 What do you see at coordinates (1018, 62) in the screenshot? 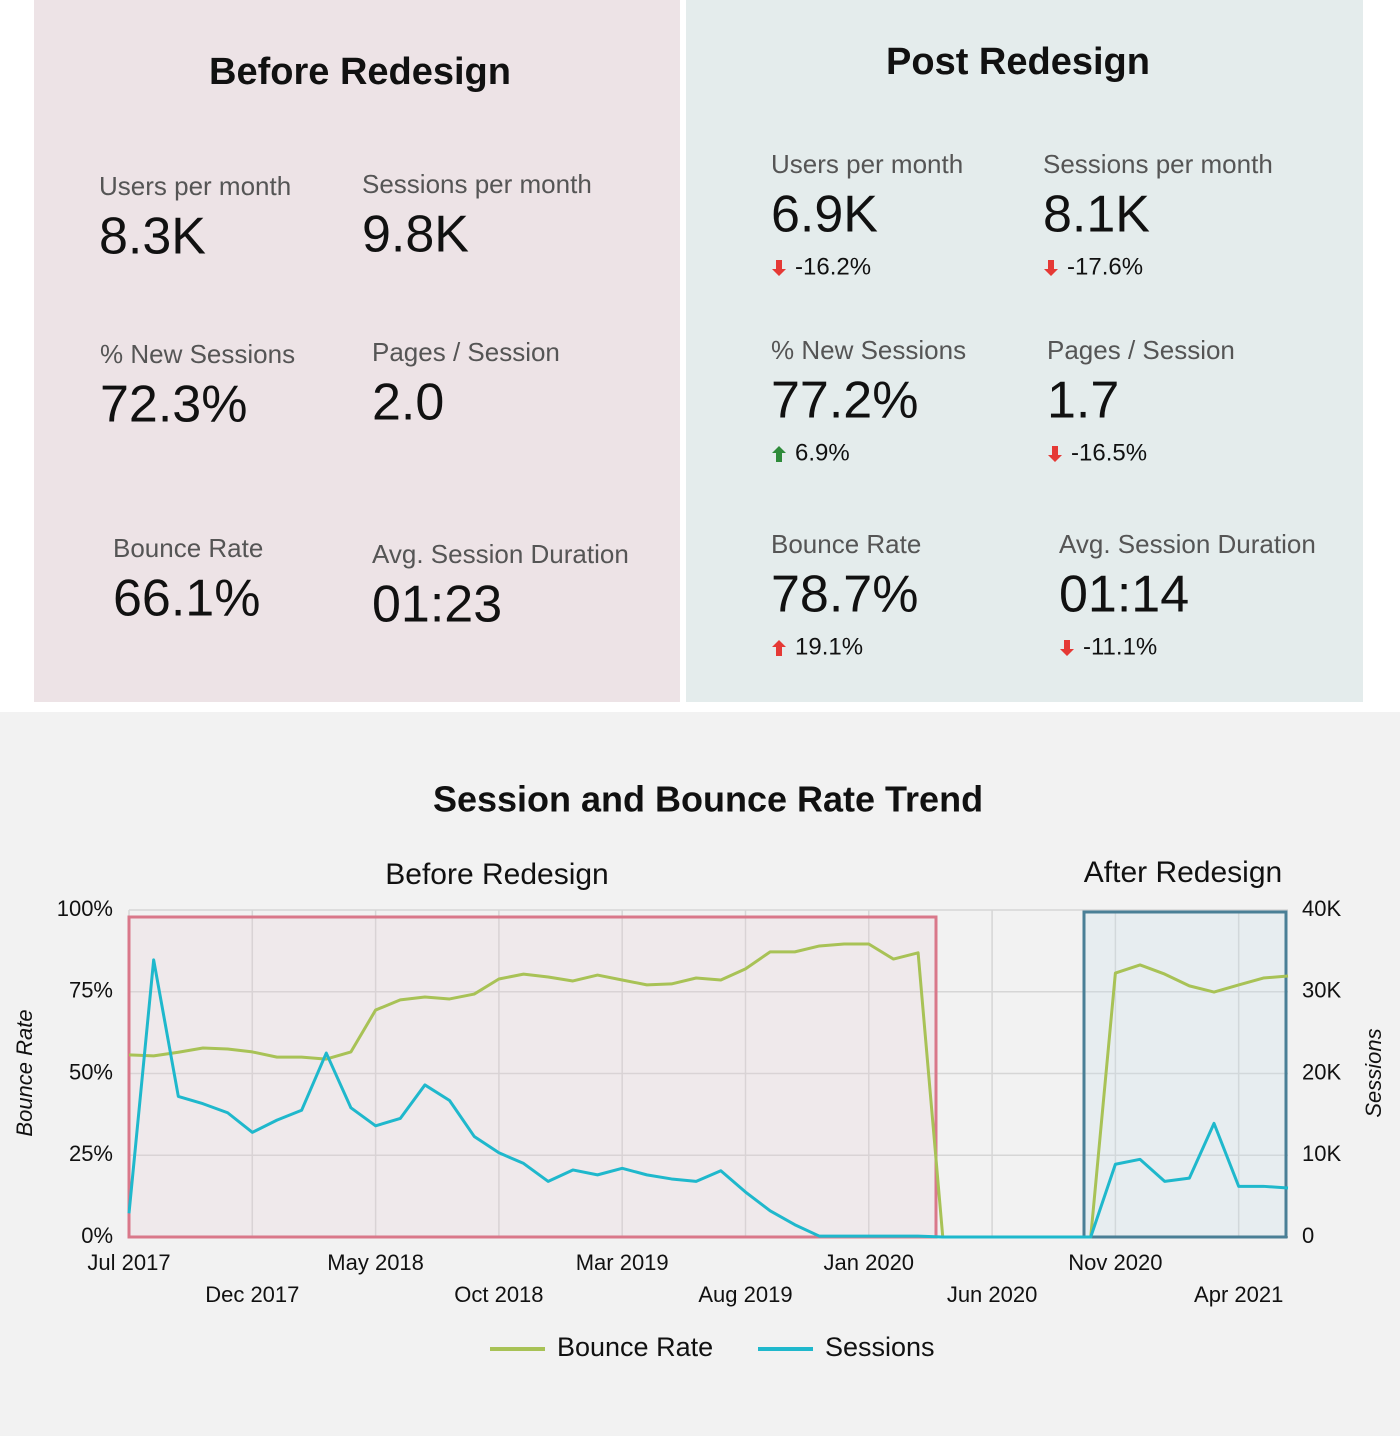
I see `panel-title: Post Redesign` at bounding box center [1018, 62].